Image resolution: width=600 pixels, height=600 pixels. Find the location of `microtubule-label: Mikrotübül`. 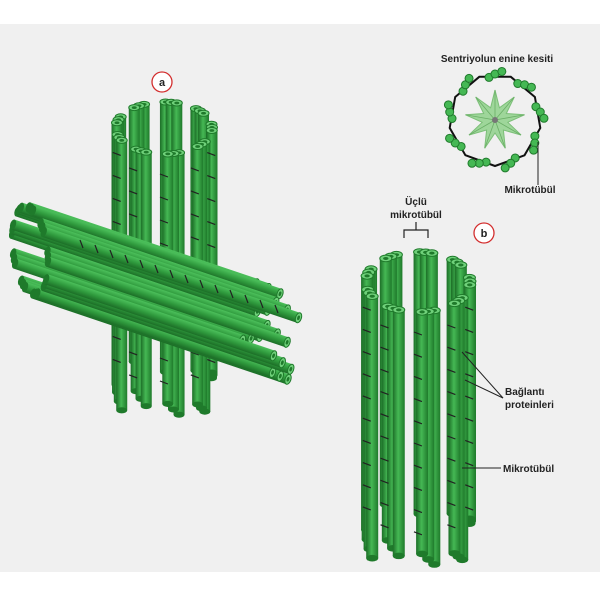

microtubule-label: Mikrotübül is located at coordinates (528, 469).